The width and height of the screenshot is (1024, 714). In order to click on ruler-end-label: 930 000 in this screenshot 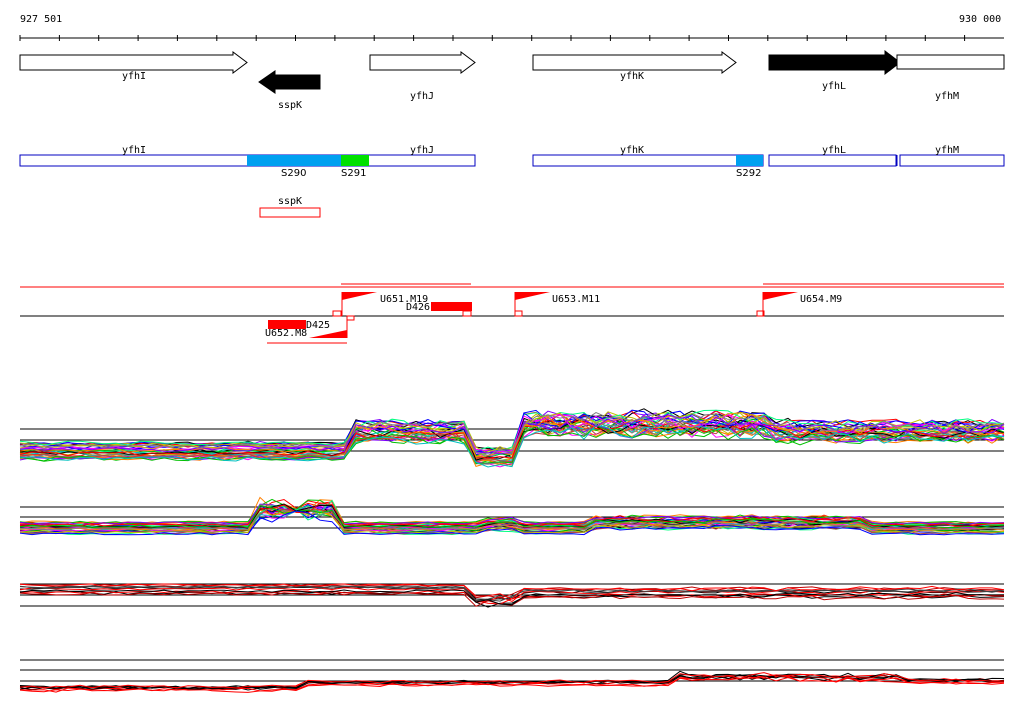, I will do `click(980, 19)`.